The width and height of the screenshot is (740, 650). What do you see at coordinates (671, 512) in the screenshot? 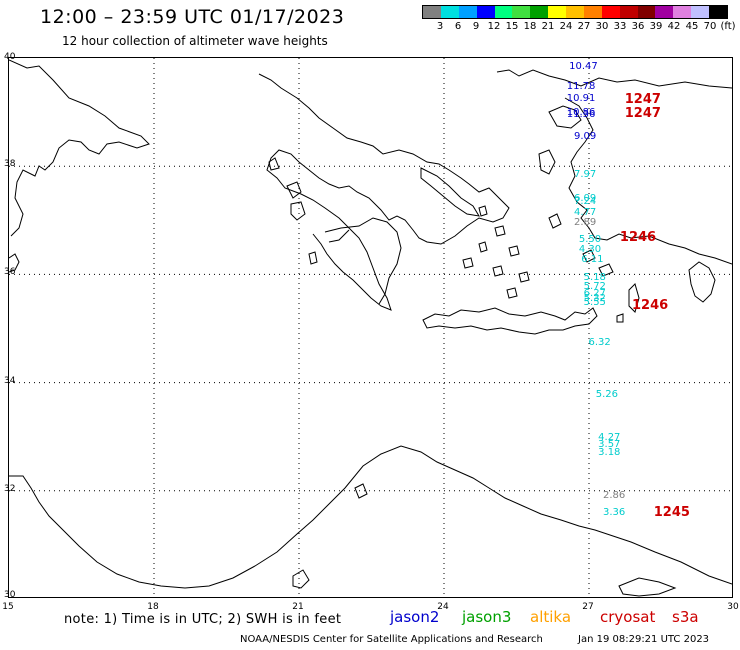
I see `pass-number-label: 1245` at bounding box center [671, 512].